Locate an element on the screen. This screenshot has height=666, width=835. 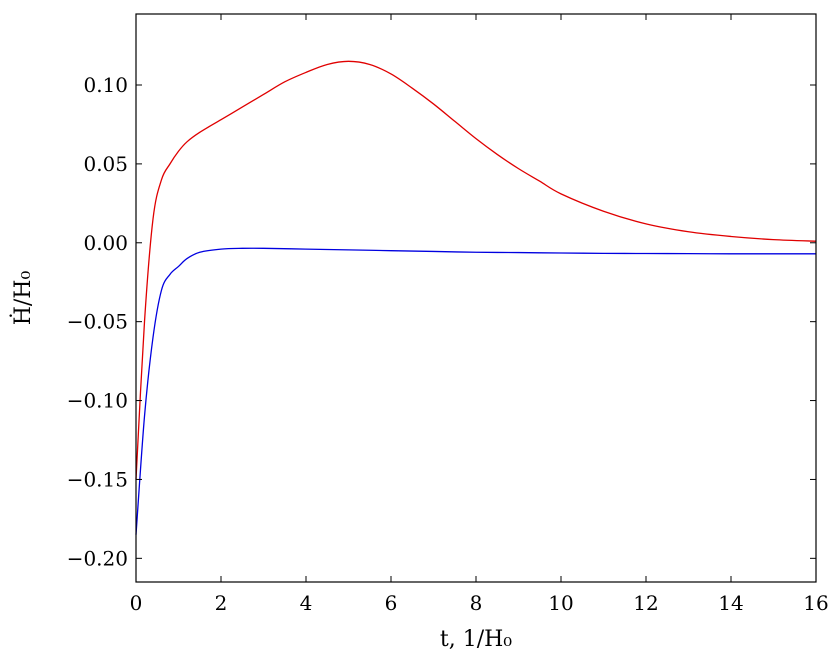
y-tick-label: −0.20 is located at coordinates (97, 558).